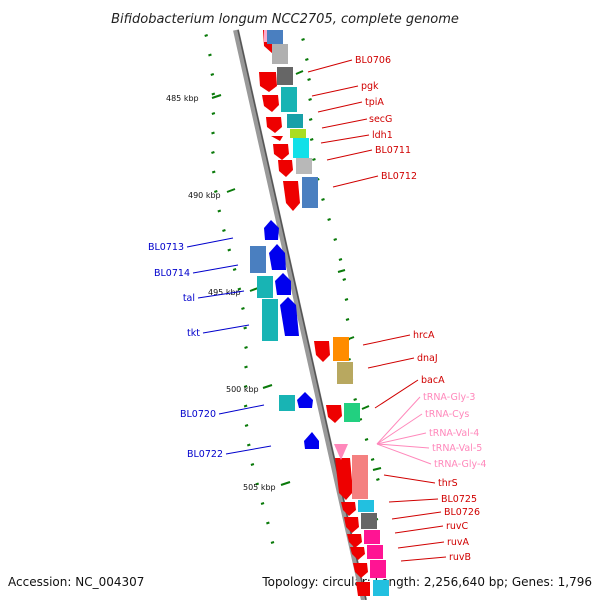 Image resolution: width=600 pixels, height=600 pixels. What do you see at coordinates (204, 195) in the screenshot?
I see `scale-label: 490 kbp` at bounding box center [204, 195].